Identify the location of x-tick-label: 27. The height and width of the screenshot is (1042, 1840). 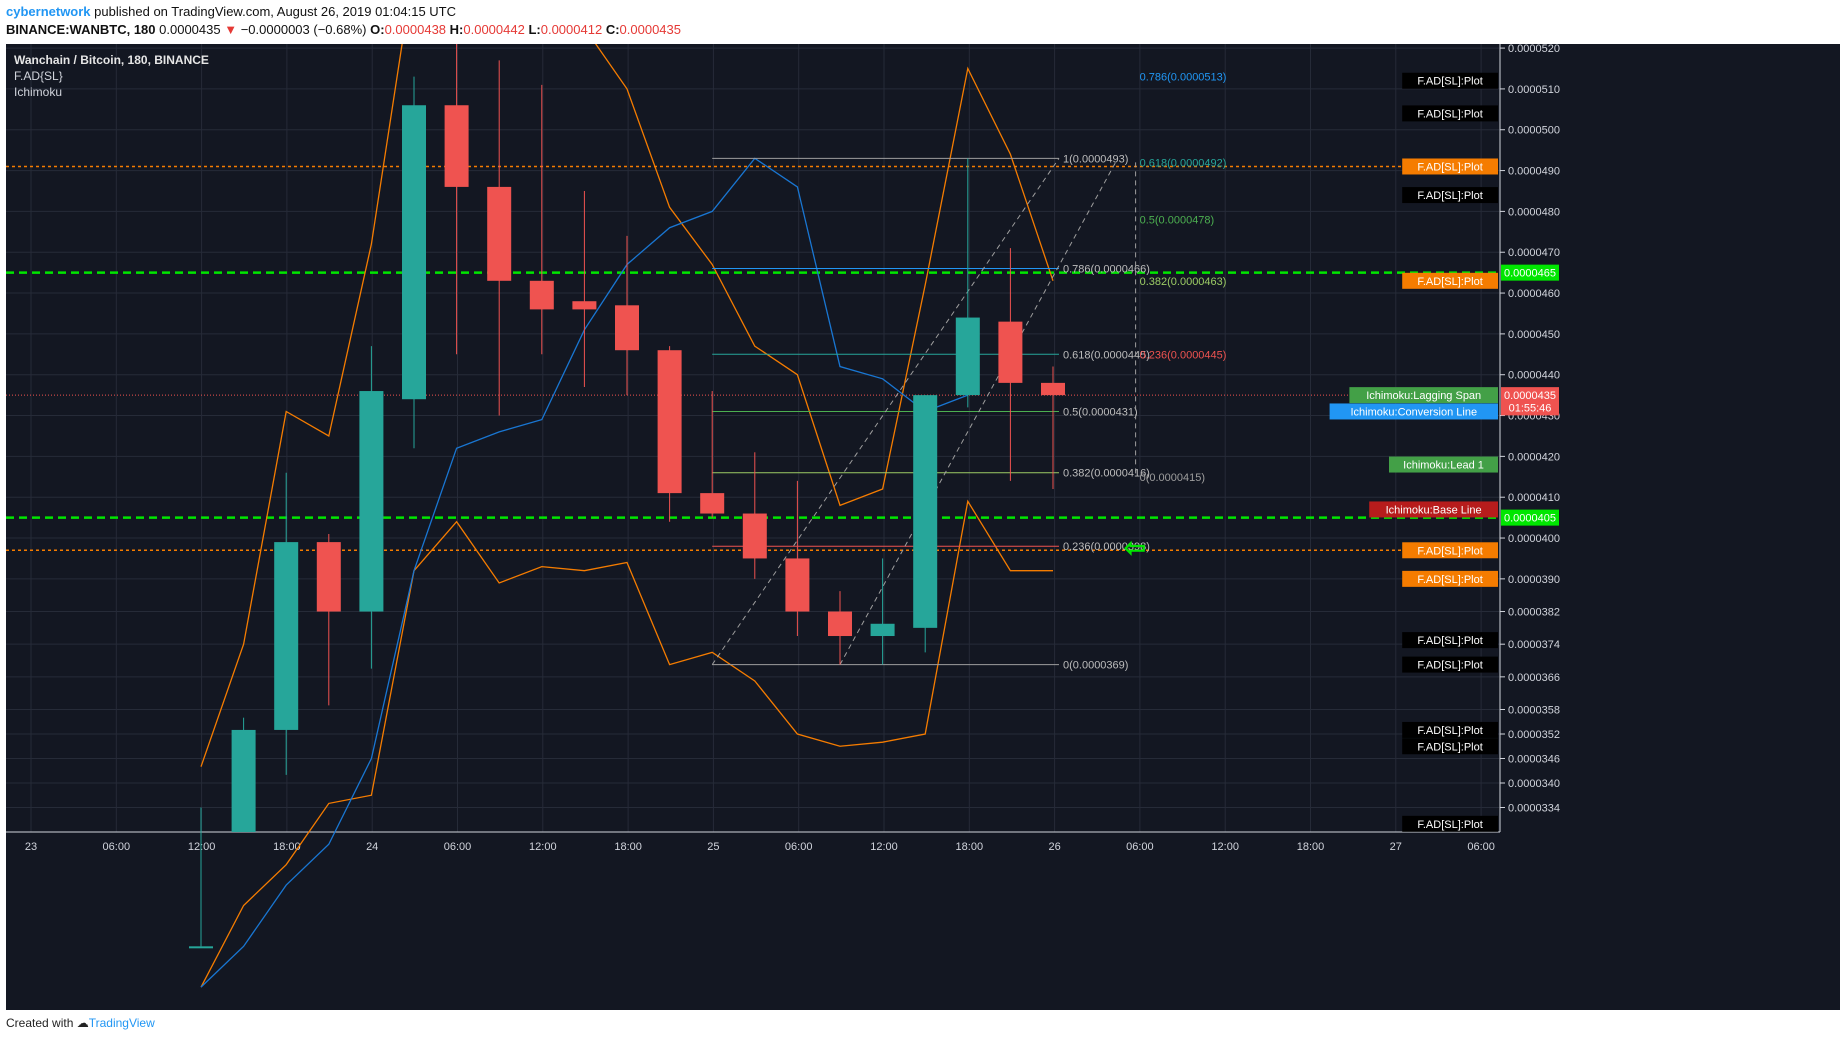
(1396, 847).